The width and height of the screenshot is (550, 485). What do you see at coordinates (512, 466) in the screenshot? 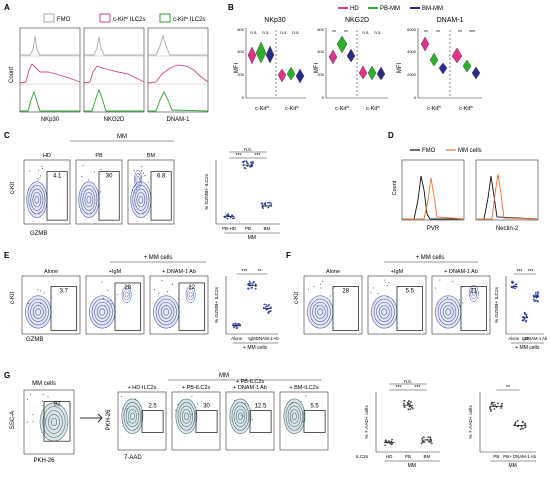
I see `dotplot-group: MM` at bounding box center [512, 466].